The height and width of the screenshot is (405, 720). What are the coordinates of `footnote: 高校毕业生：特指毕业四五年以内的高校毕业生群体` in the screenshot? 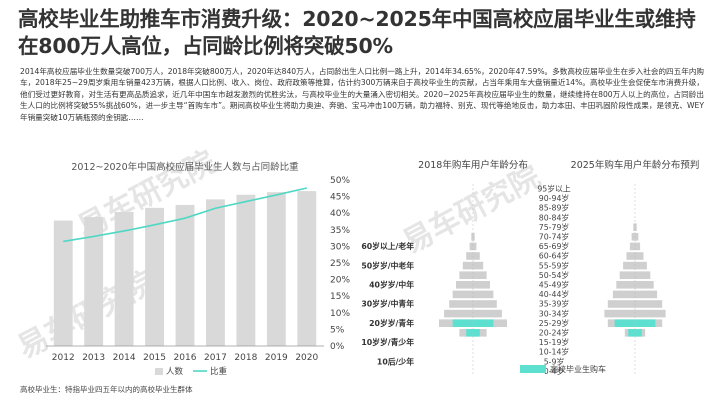 It's located at (106, 389).